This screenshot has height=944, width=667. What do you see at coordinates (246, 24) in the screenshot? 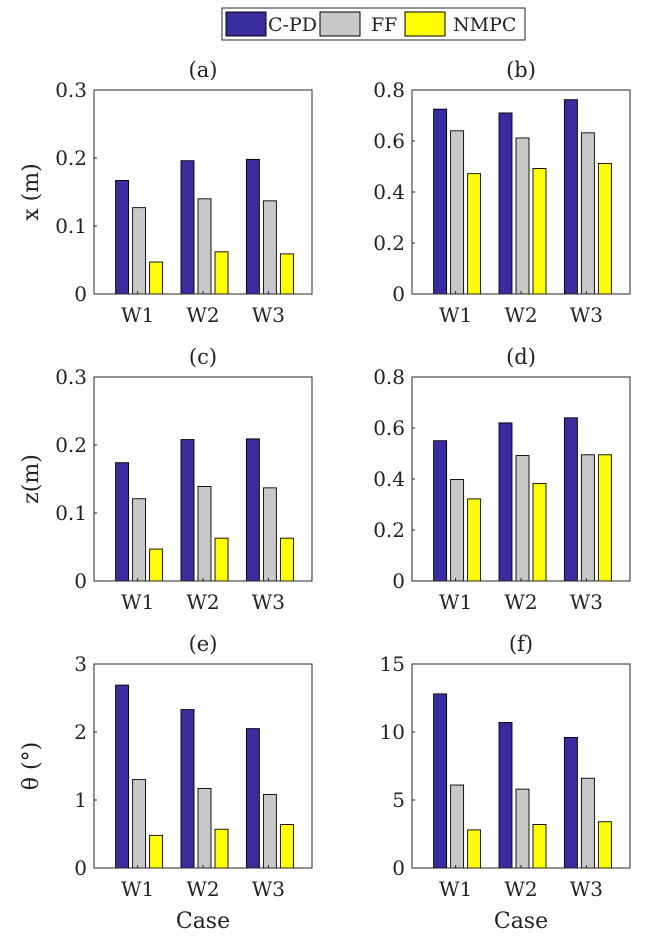
I see `legend-swatch-c-pd` at bounding box center [246, 24].